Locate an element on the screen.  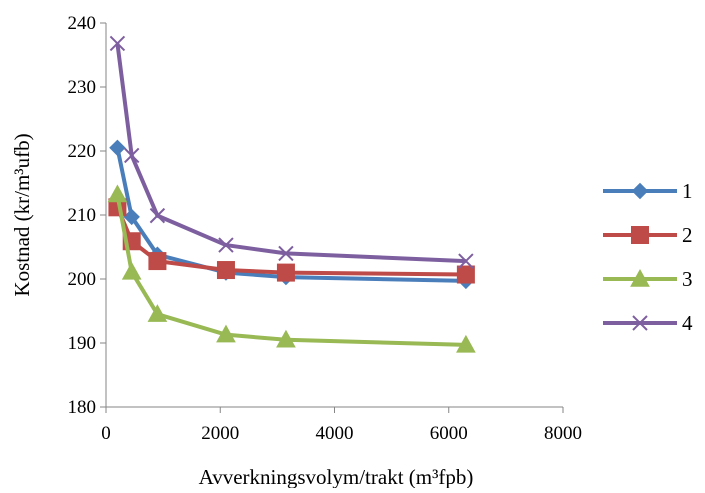
legend-entry-4: 4 is located at coordinates (648, 323).